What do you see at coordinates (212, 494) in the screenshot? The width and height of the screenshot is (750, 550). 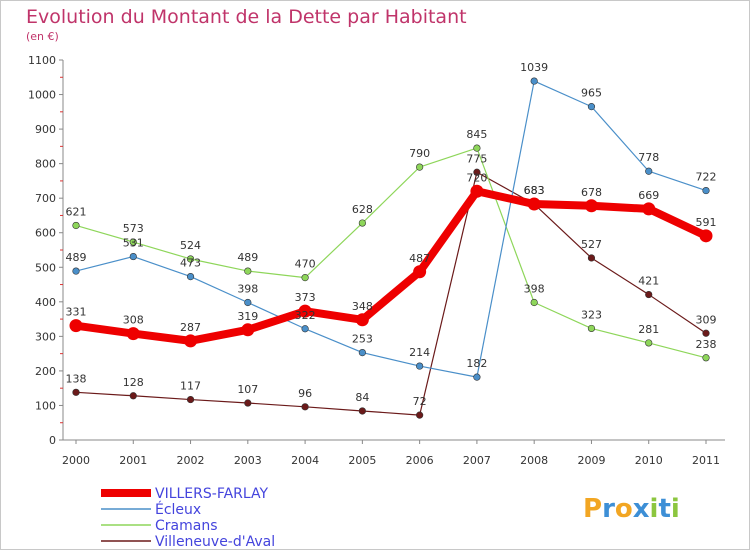 I see `legend-label-villers-farlay: VILLERS-FARLAY` at bounding box center [212, 494].